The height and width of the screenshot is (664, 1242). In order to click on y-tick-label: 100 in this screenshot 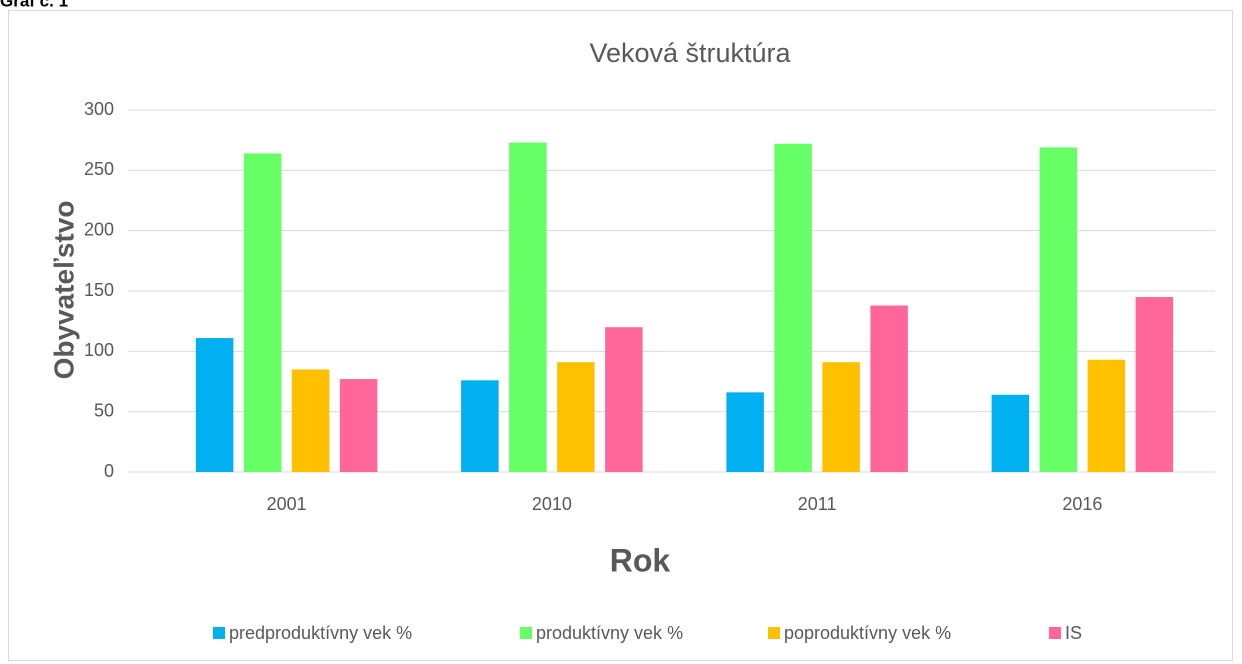, I will do `click(99, 350)`.